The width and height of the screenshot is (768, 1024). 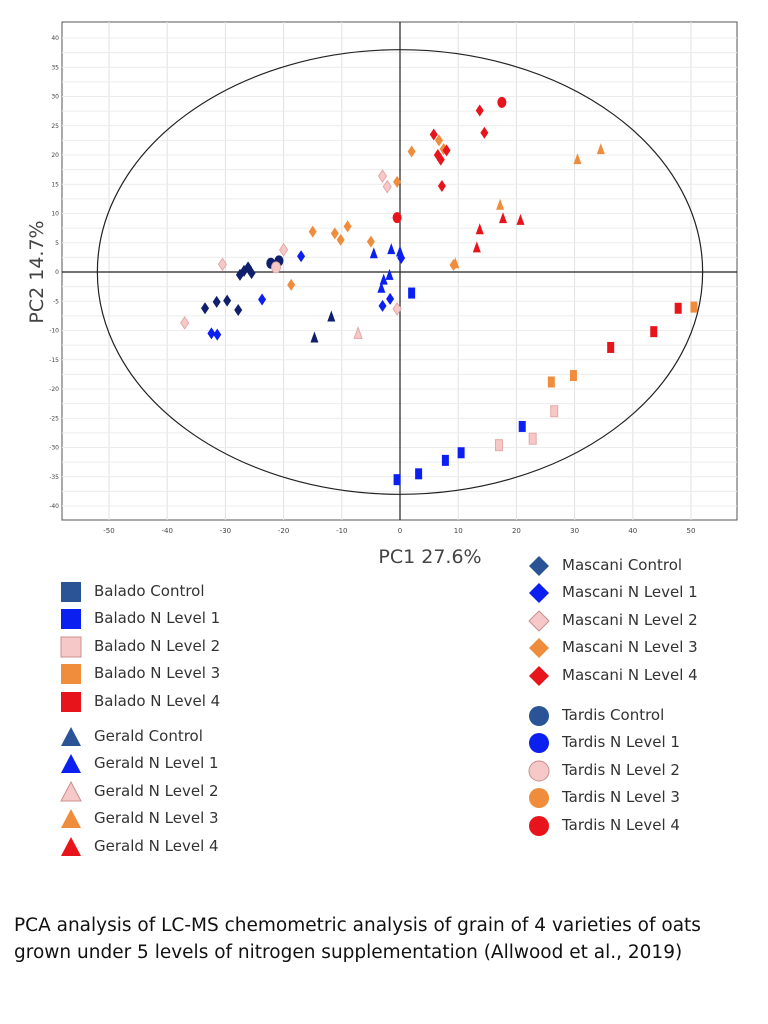 What do you see at coordinates (149, 591) in the screenshot?
I see `legend-label: Balado Control` at bounding box center [149, 591].